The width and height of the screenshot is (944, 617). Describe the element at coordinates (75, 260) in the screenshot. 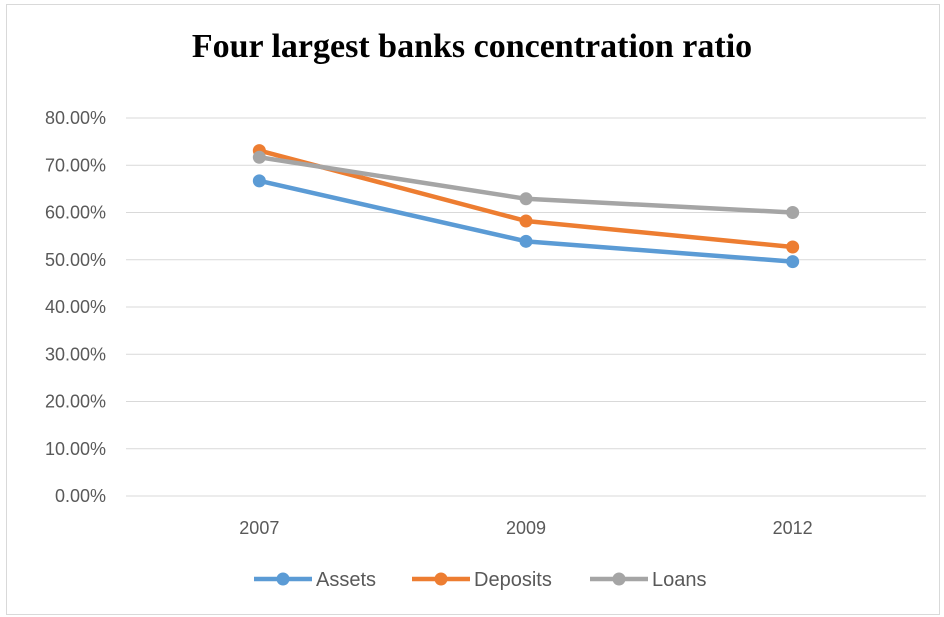

I see `y-tick-label: 50.00%` at that location.